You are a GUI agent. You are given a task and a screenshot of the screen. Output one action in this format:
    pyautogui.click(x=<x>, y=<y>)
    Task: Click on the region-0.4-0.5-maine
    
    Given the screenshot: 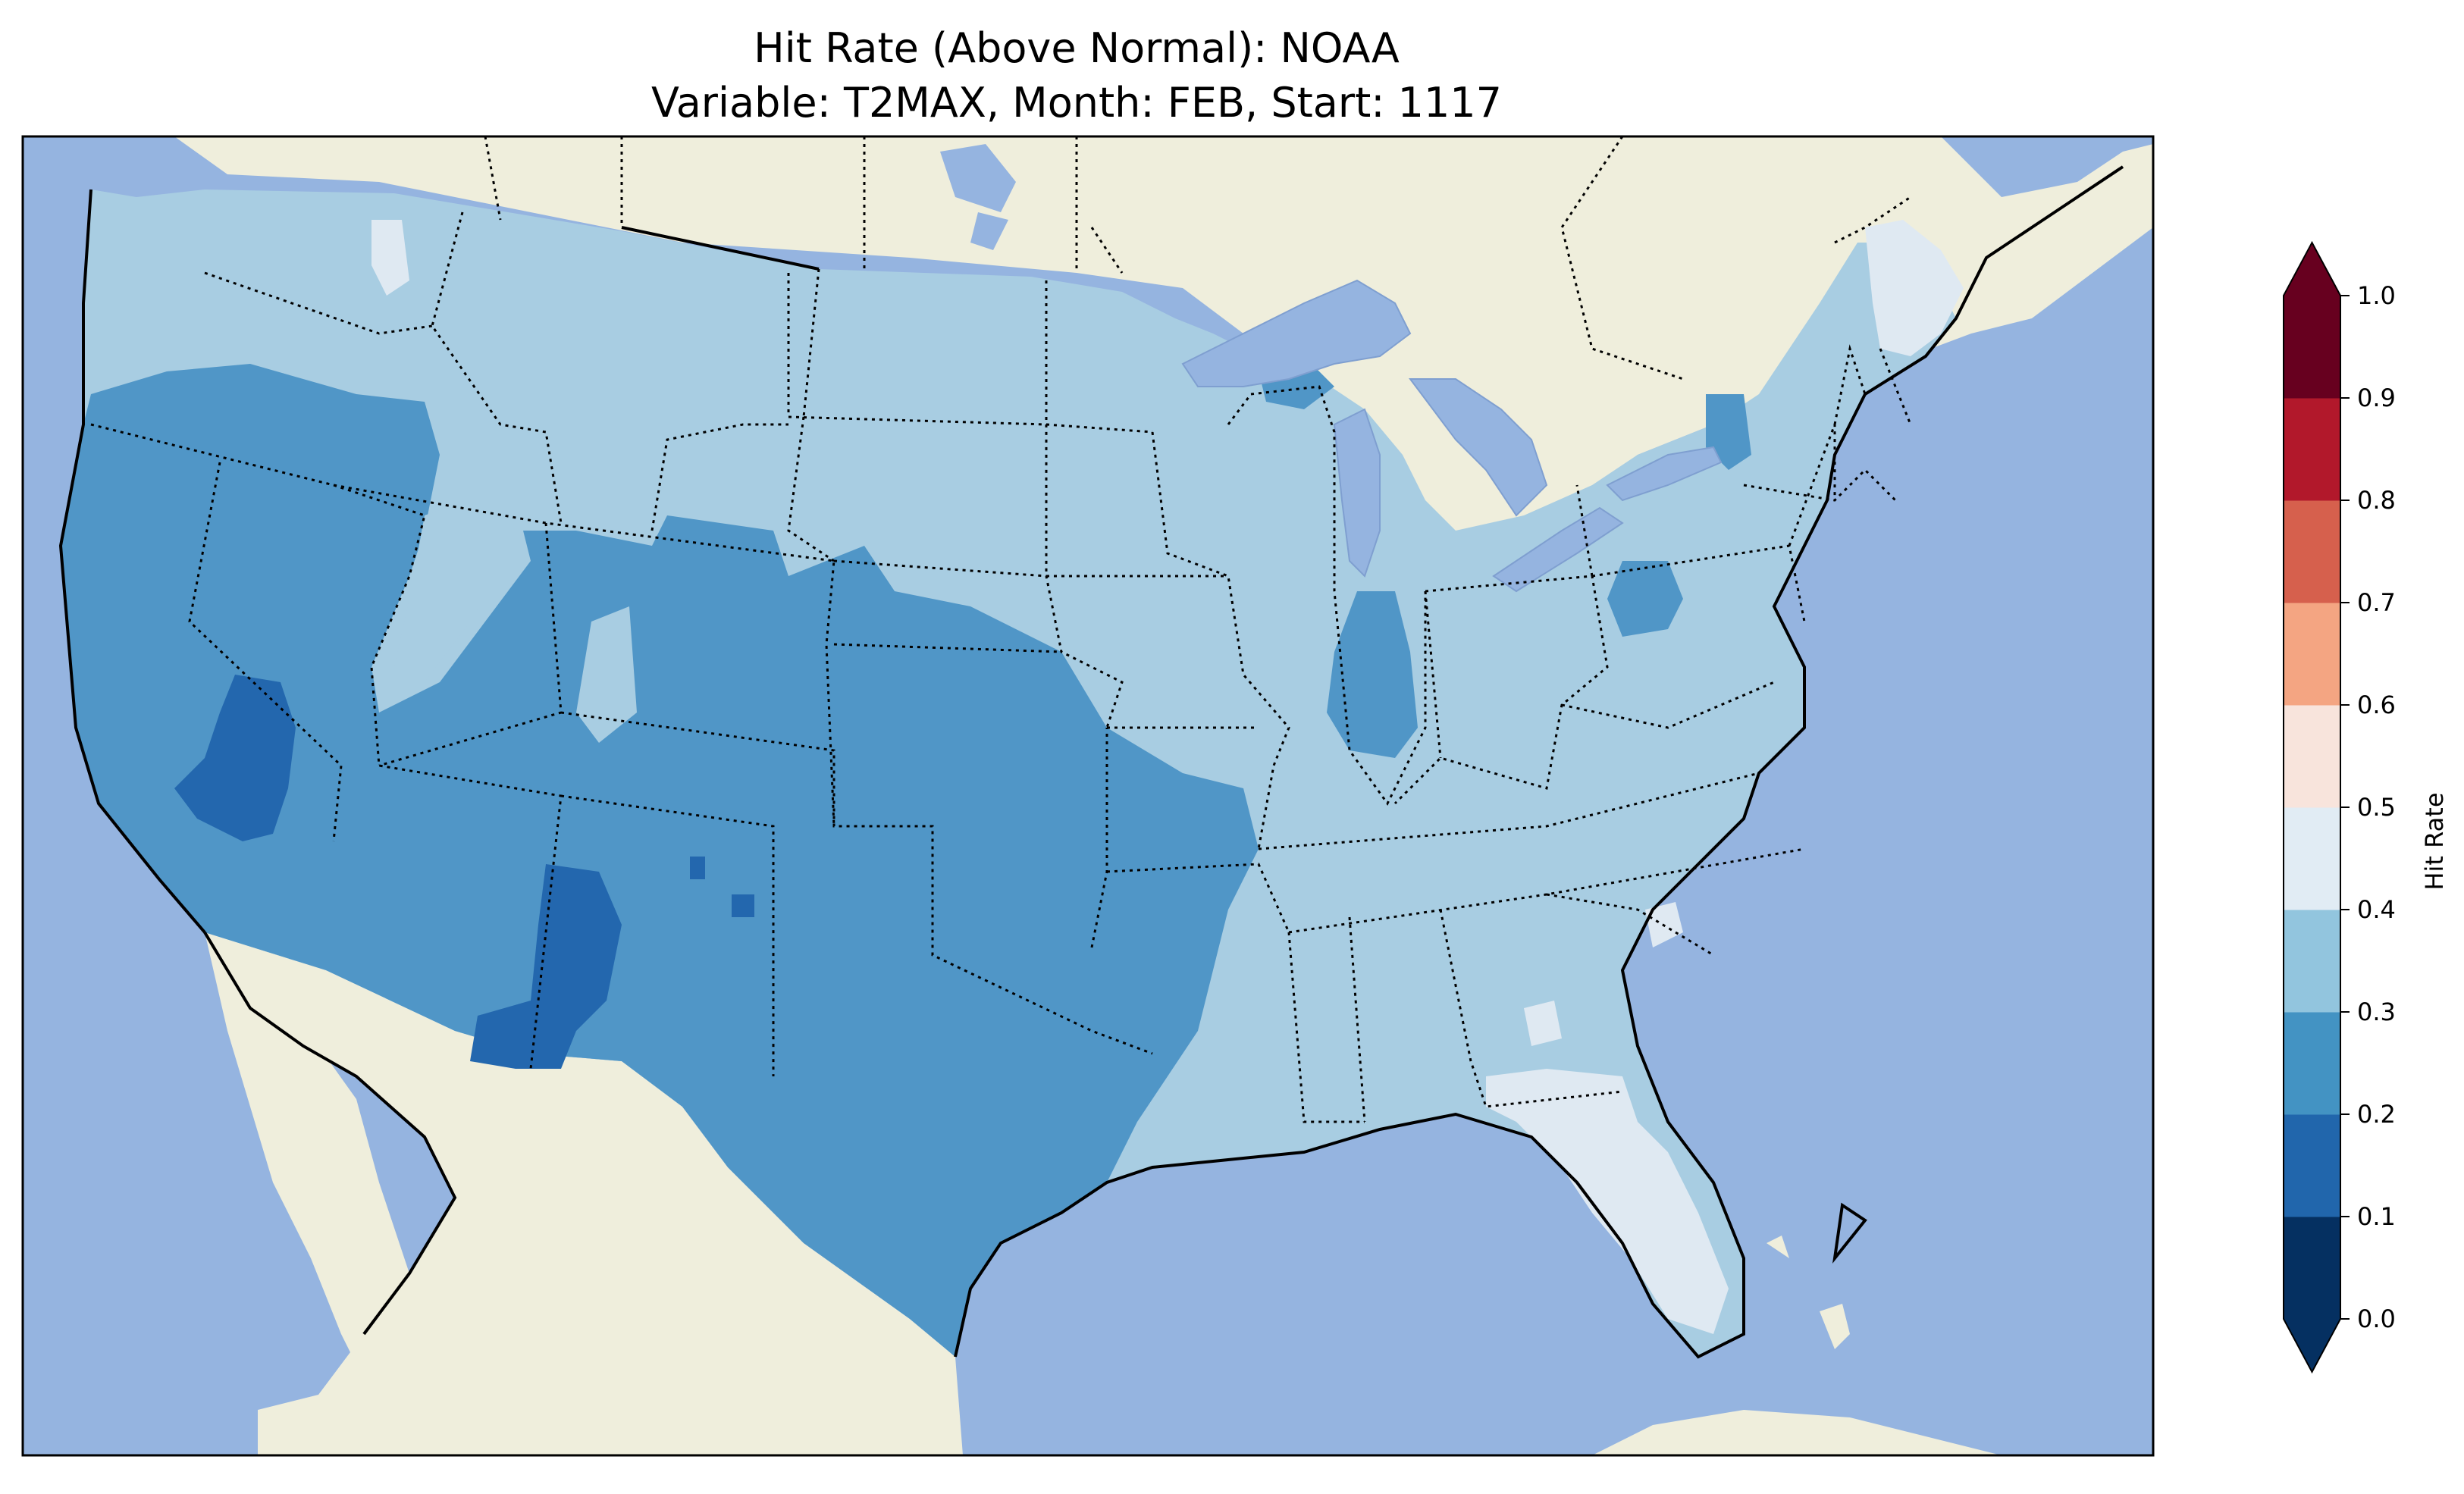 What is the action you would take?
    pyautogui.click(x=1915, y=288)
    